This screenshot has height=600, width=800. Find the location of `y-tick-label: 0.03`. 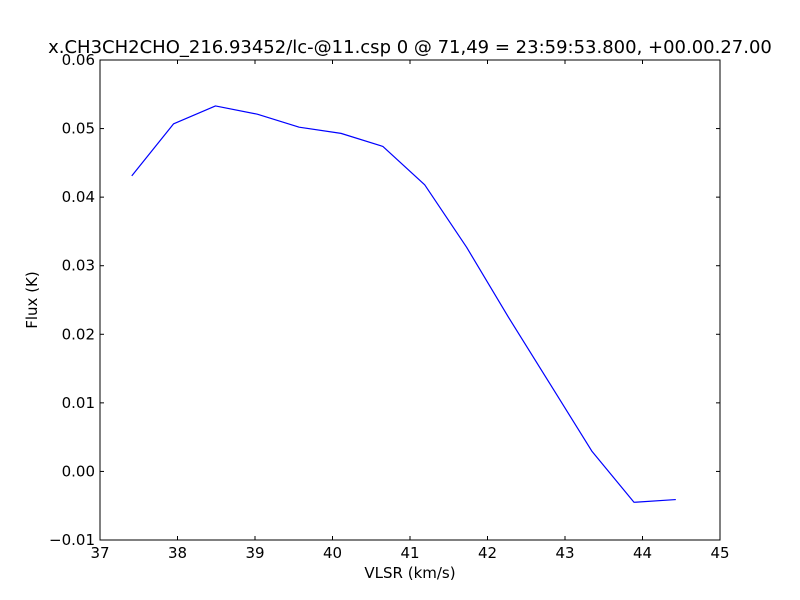

y-tick-label: 0.03 is located at coordinates (78, 266).